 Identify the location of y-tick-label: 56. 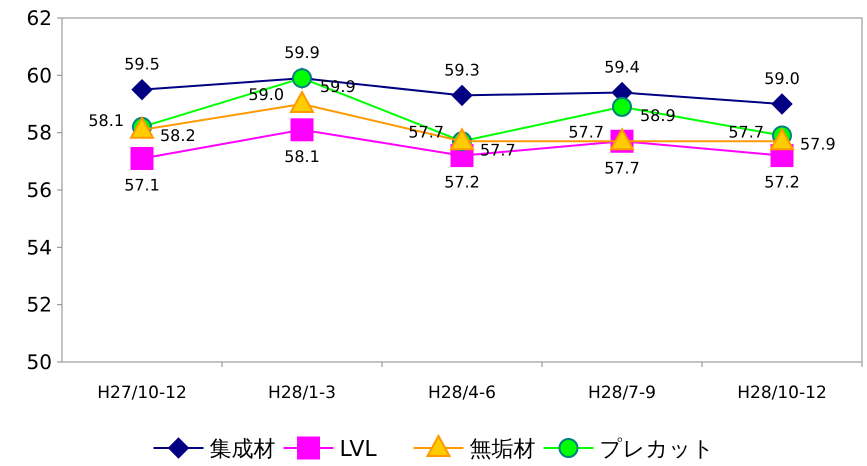
(39, 190).